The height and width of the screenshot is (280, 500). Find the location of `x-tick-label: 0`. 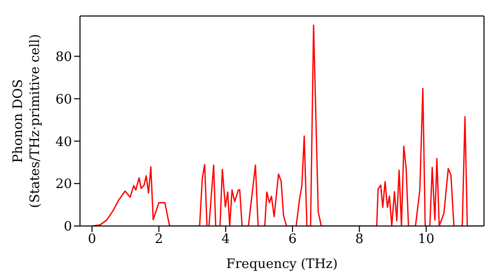

x-tick-label: 0 is located at coordinates (92, 240).